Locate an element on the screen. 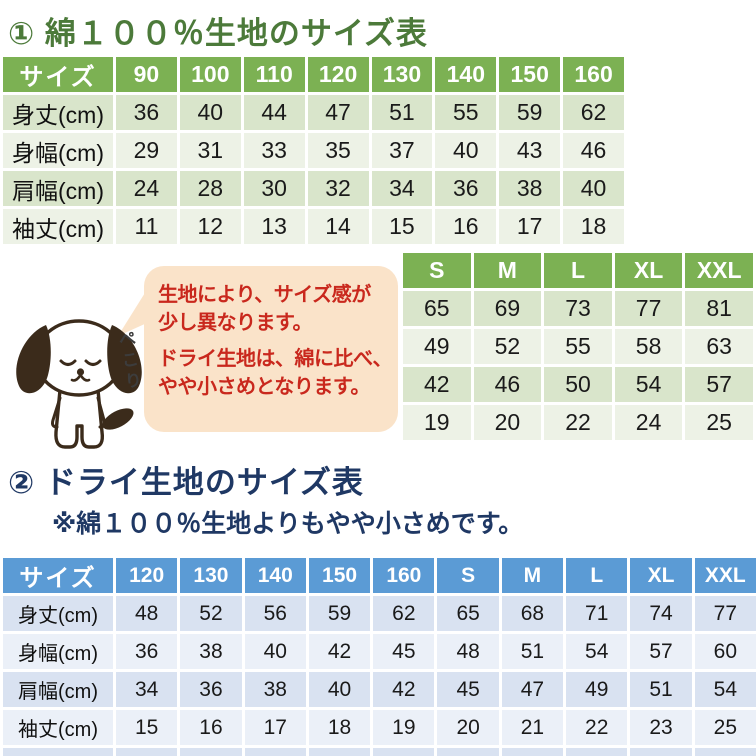 The width and height of the screenshot is (756, 756). header-cell: XL is located at coordinates (648, 270).